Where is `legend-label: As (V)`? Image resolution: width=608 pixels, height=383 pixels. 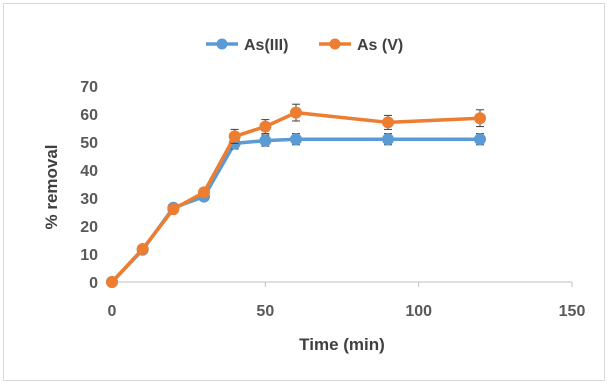 legend-label: As (V) is located at coordinates (380, 45).